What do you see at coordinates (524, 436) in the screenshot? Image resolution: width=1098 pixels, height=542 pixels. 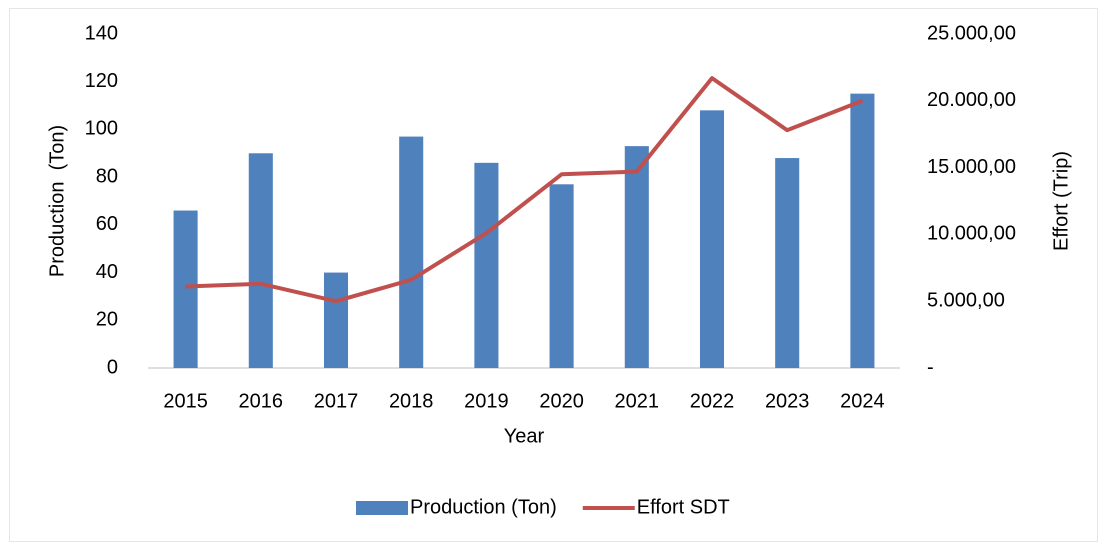 I see `x-axis-label: Year` at bounding box center [524, 436].